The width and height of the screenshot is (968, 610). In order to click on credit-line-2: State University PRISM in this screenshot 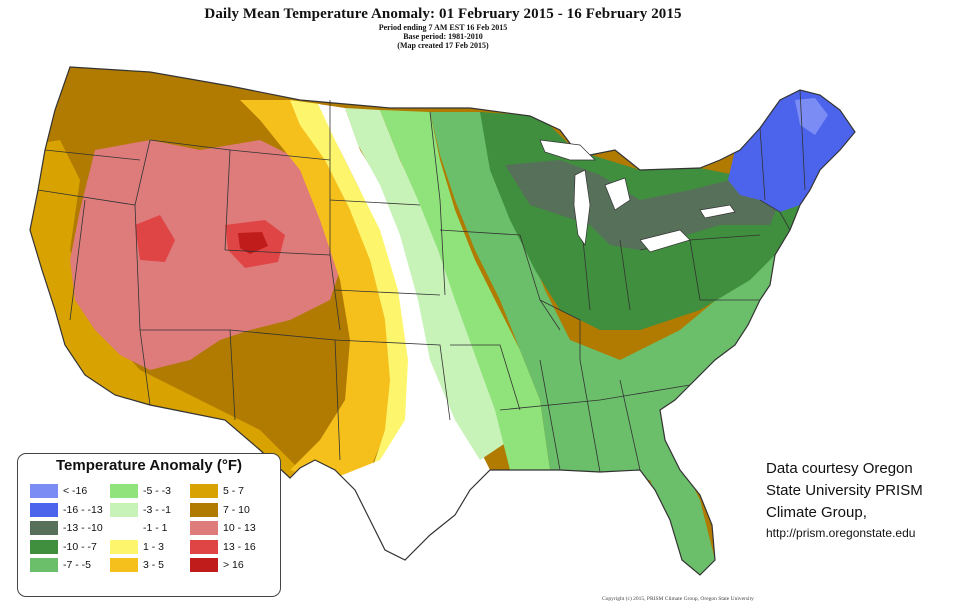, I will do `click(844, 490)`.